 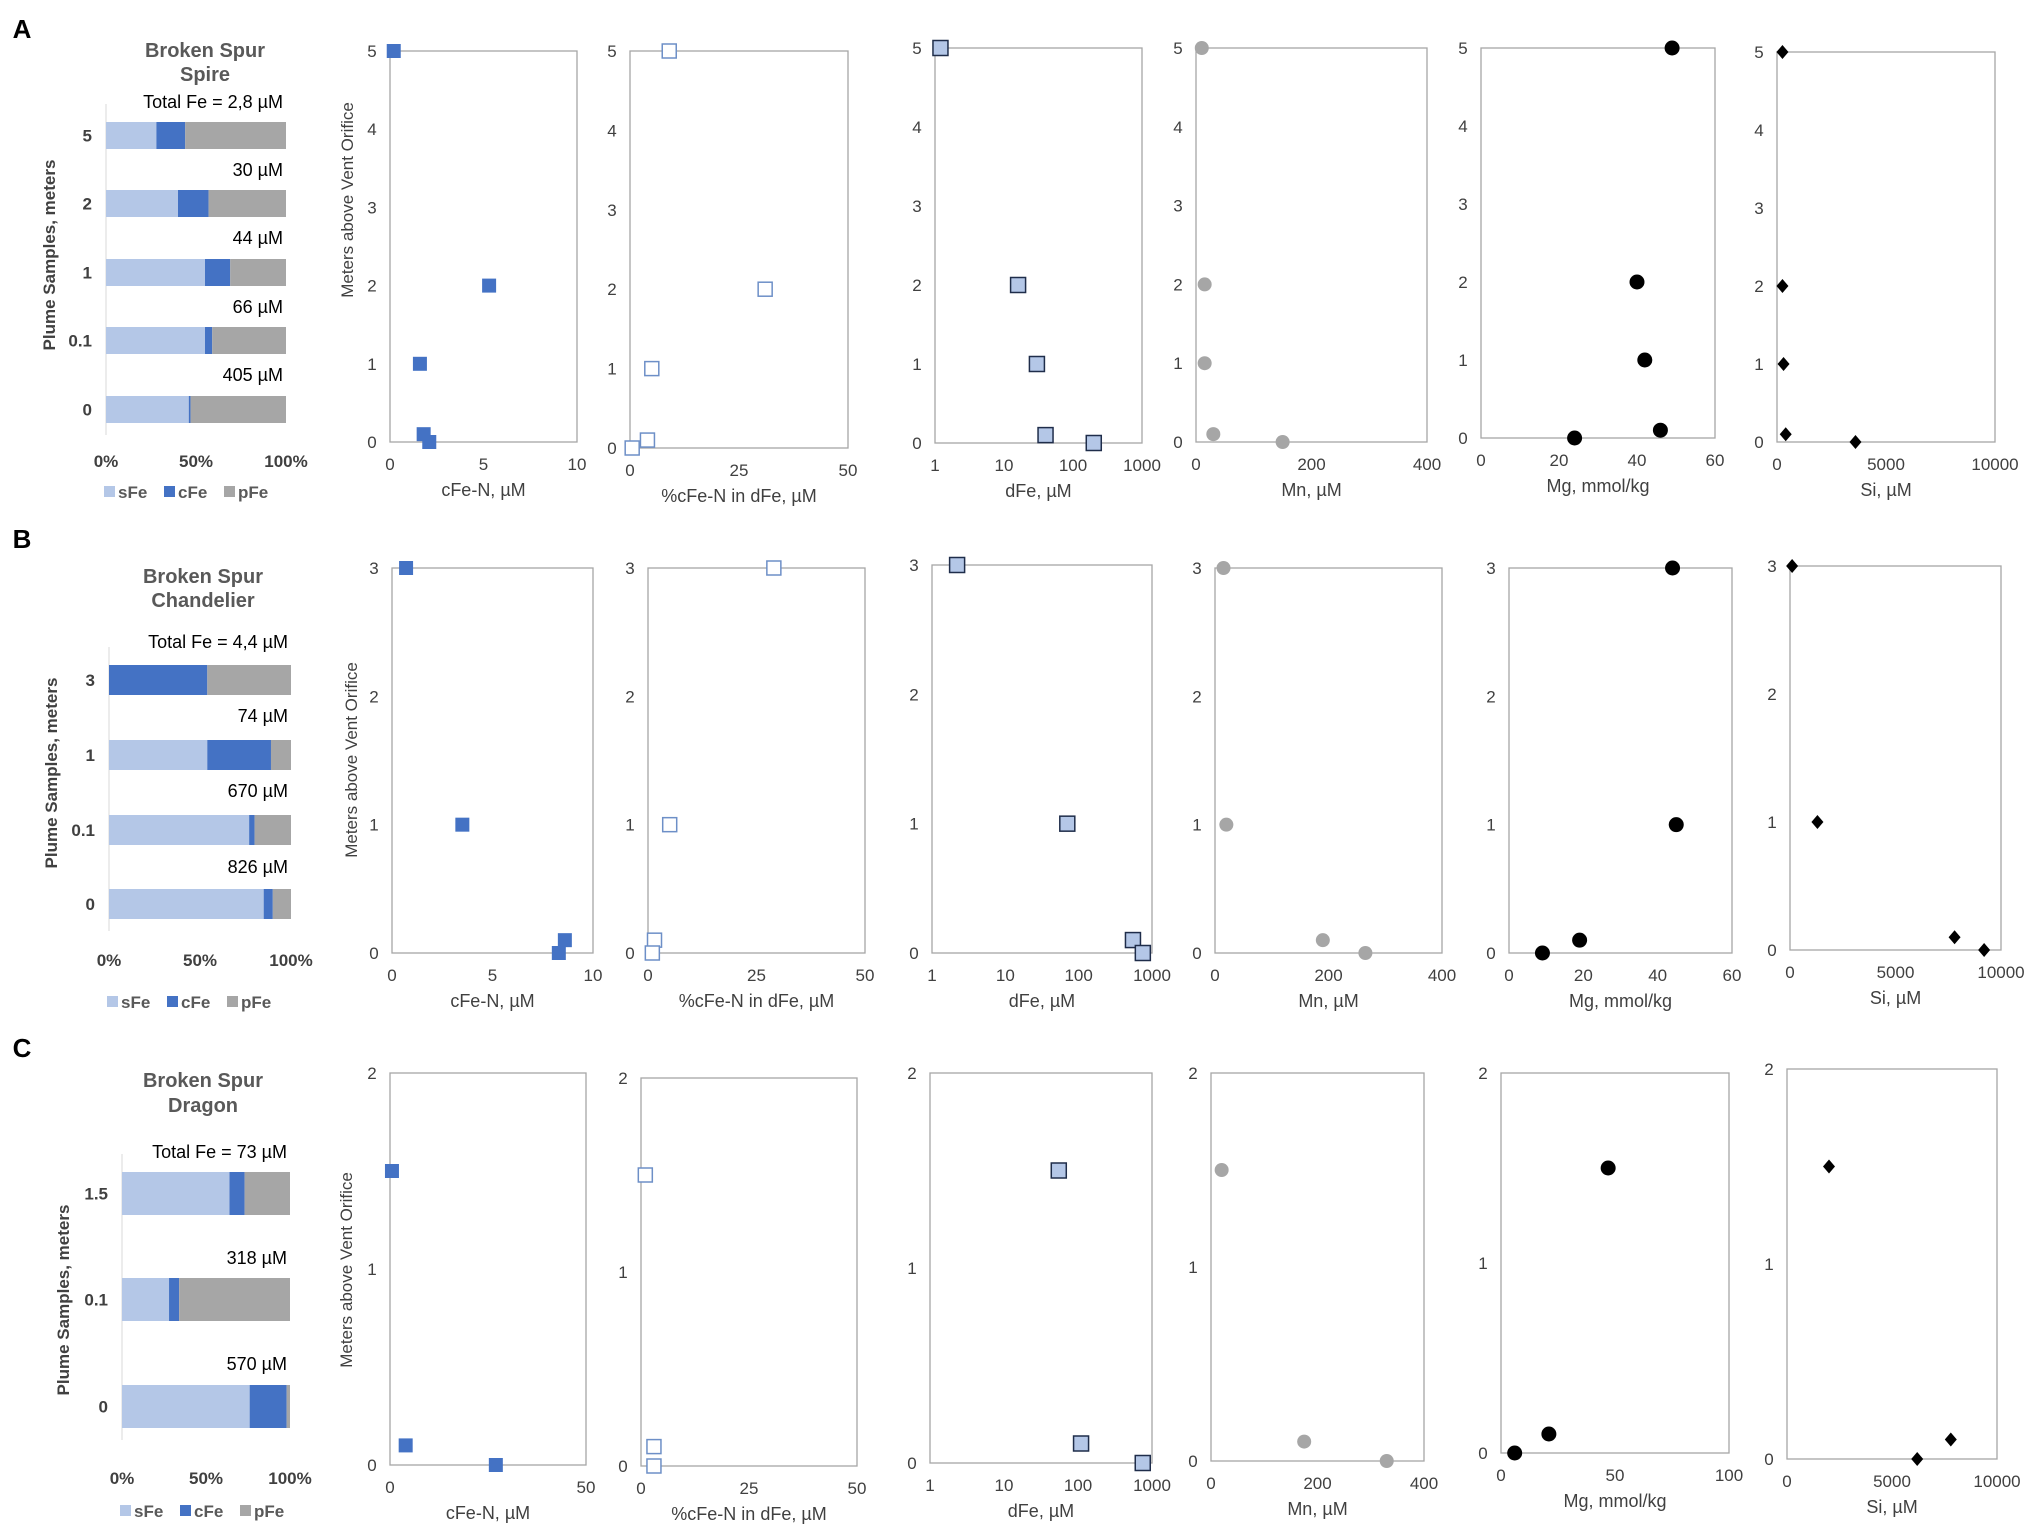 I want to click on total-fe-label: Total Fe = 2,8 µM, so click(x=213, y=102).